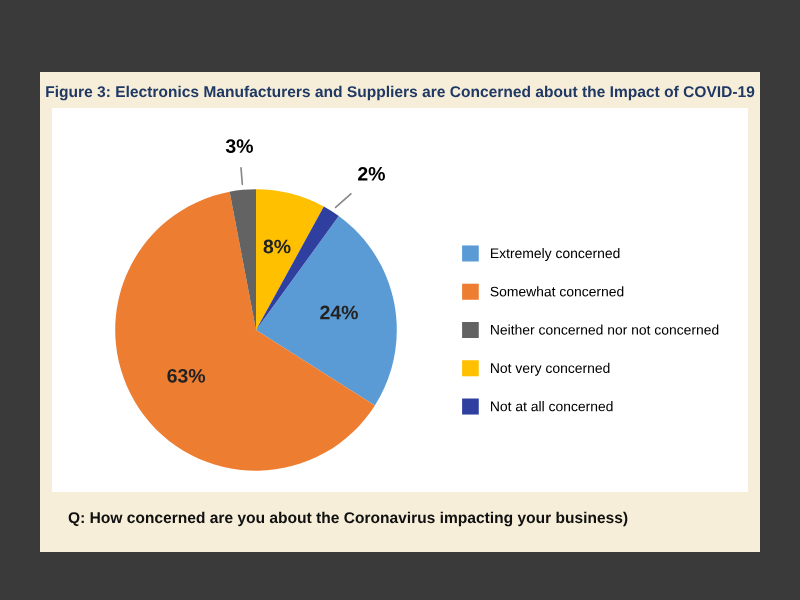 This screenshot has height=600, width=800. What do you see at coordinates (239, 146) in the screenshot?
I see `data-label: 3%` at bounding box center [239, 146].